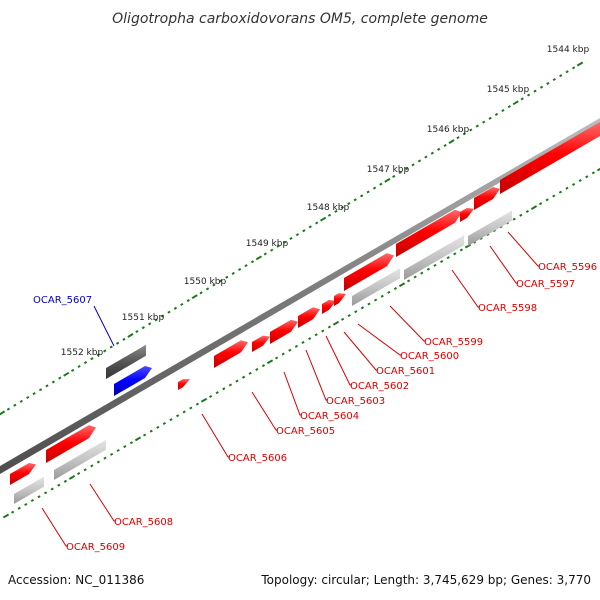  Describe the element at coordinates (379, 386) in the screenshot. I see `gene-label: OCAR_5602` at that location.